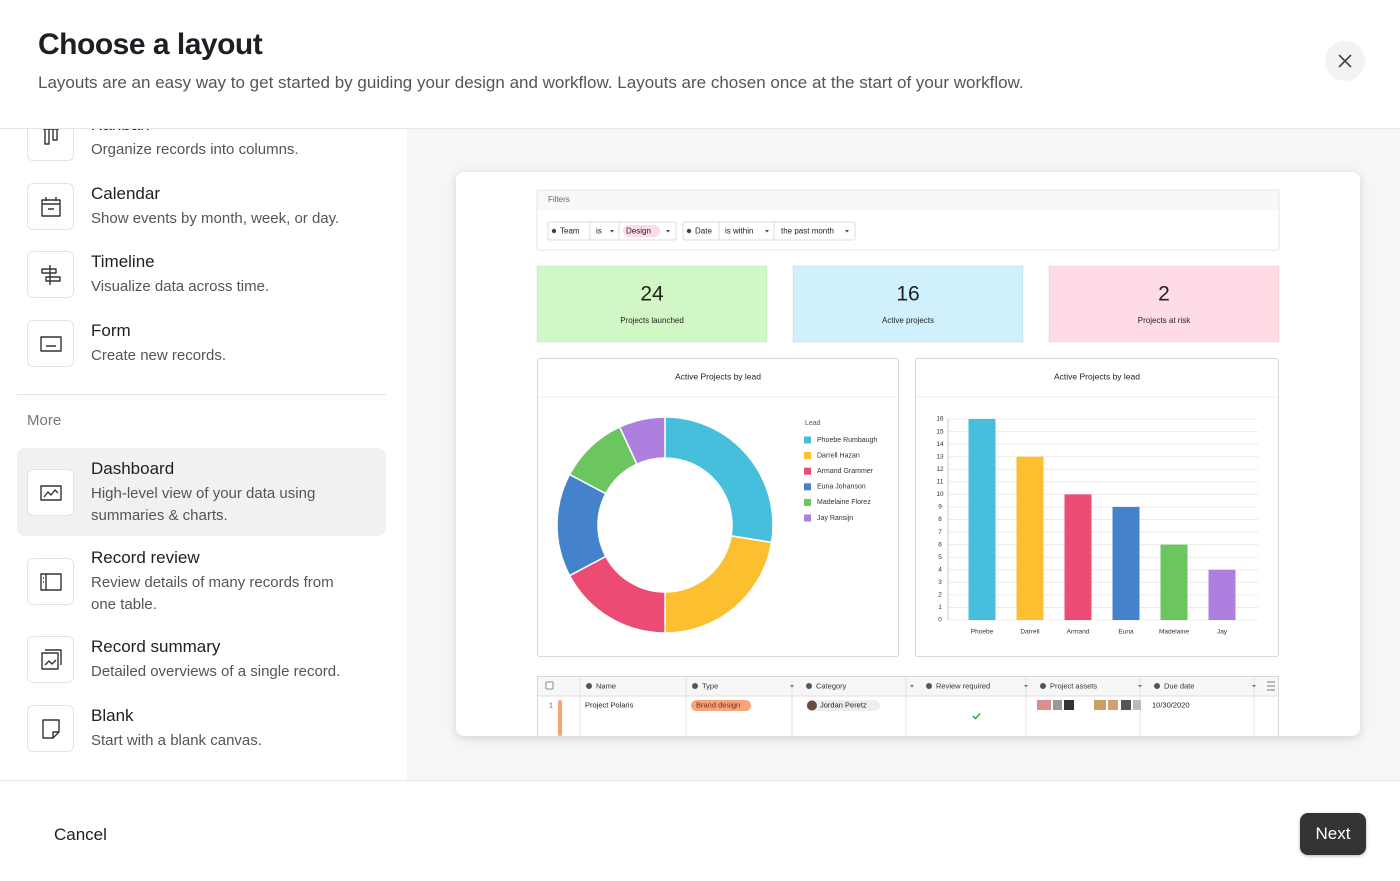 Image resolution: width=1400 pixels, height=881 pixels. I want to click on filter-field: Team, so click(570, 231).